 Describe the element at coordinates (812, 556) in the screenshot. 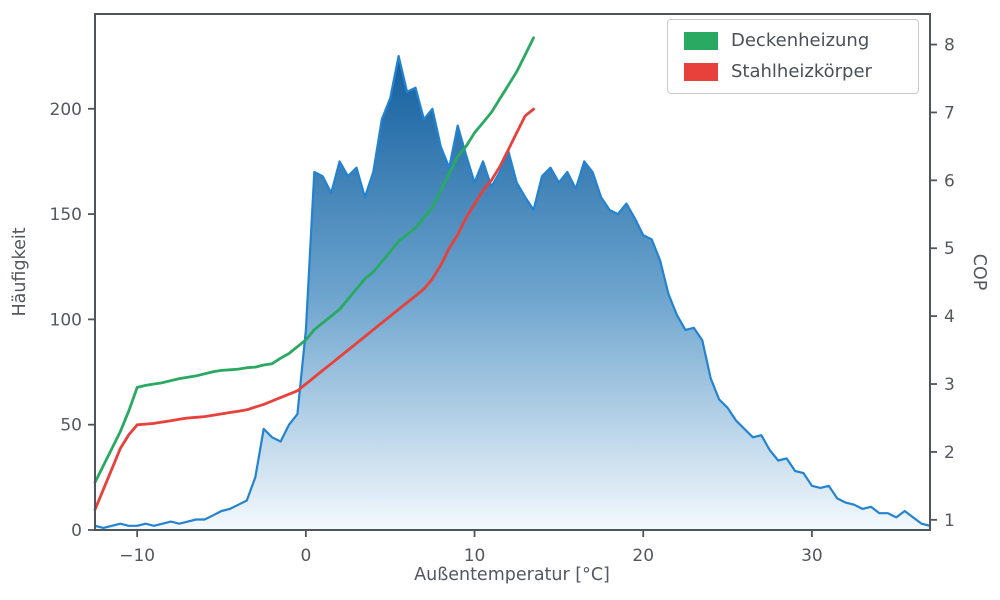

I see `x-tick-label: 30` at that location.